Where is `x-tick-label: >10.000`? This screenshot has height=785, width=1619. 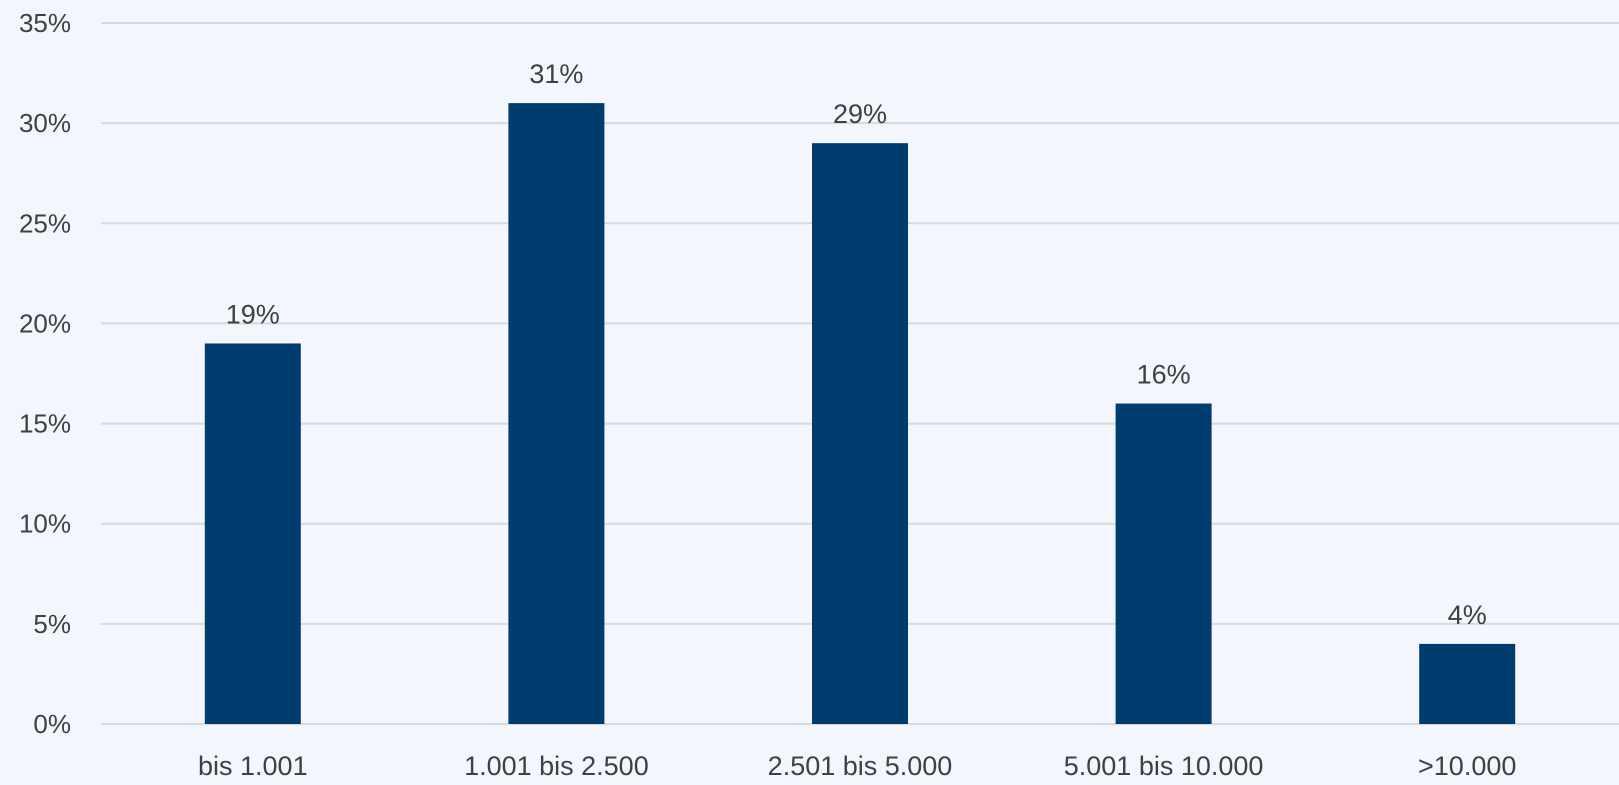
x-tick-label: >10.000 is located at coordinates (1467, 766).